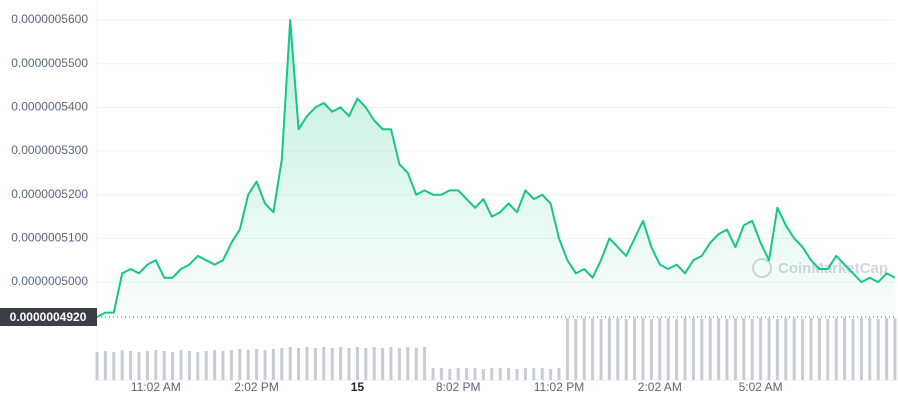  Describe the element at coordinates (256, 387) in the screenshot. I see `x-tick-label: 2:02 PM` at that location.